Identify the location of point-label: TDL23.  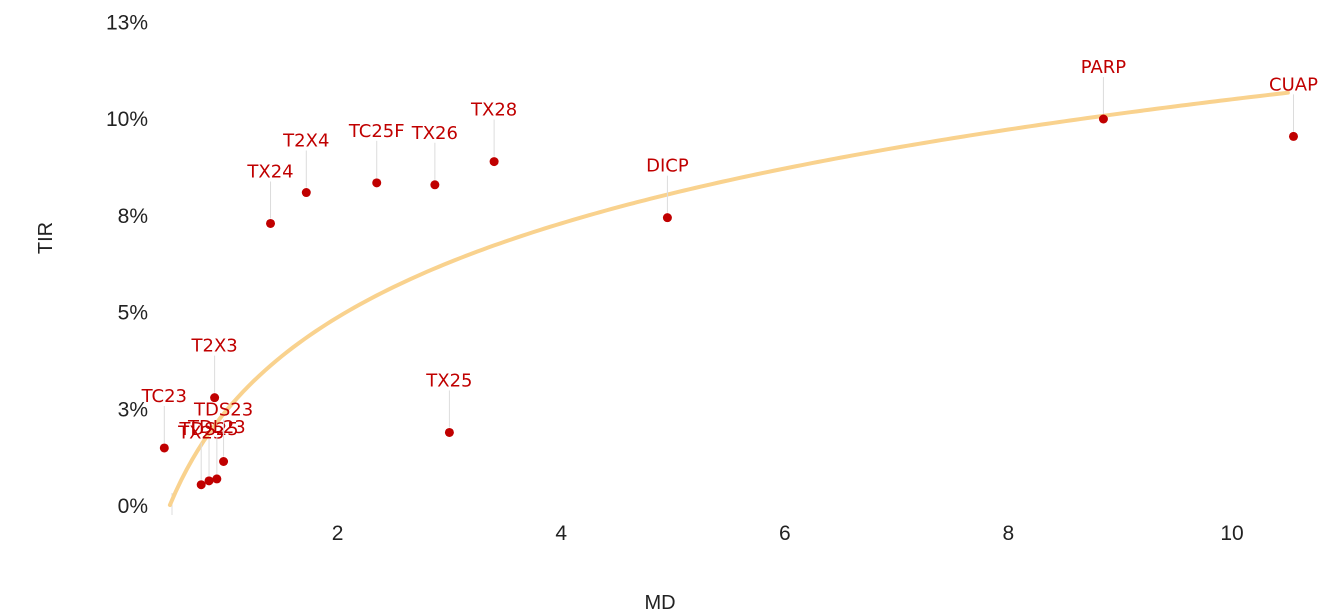
(216, 427).